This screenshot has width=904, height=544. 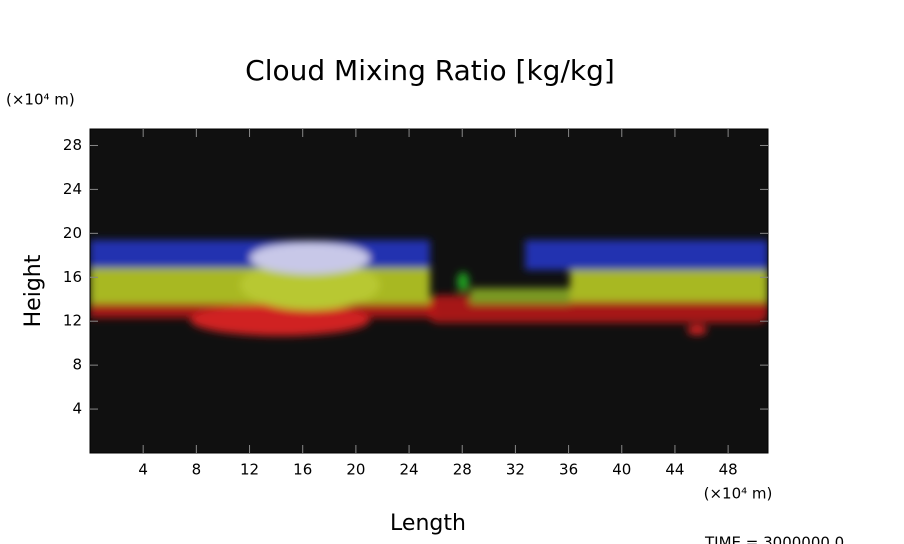 I want to click on footer-time: TIME = 3000000.0, so click(x=774, y=539).